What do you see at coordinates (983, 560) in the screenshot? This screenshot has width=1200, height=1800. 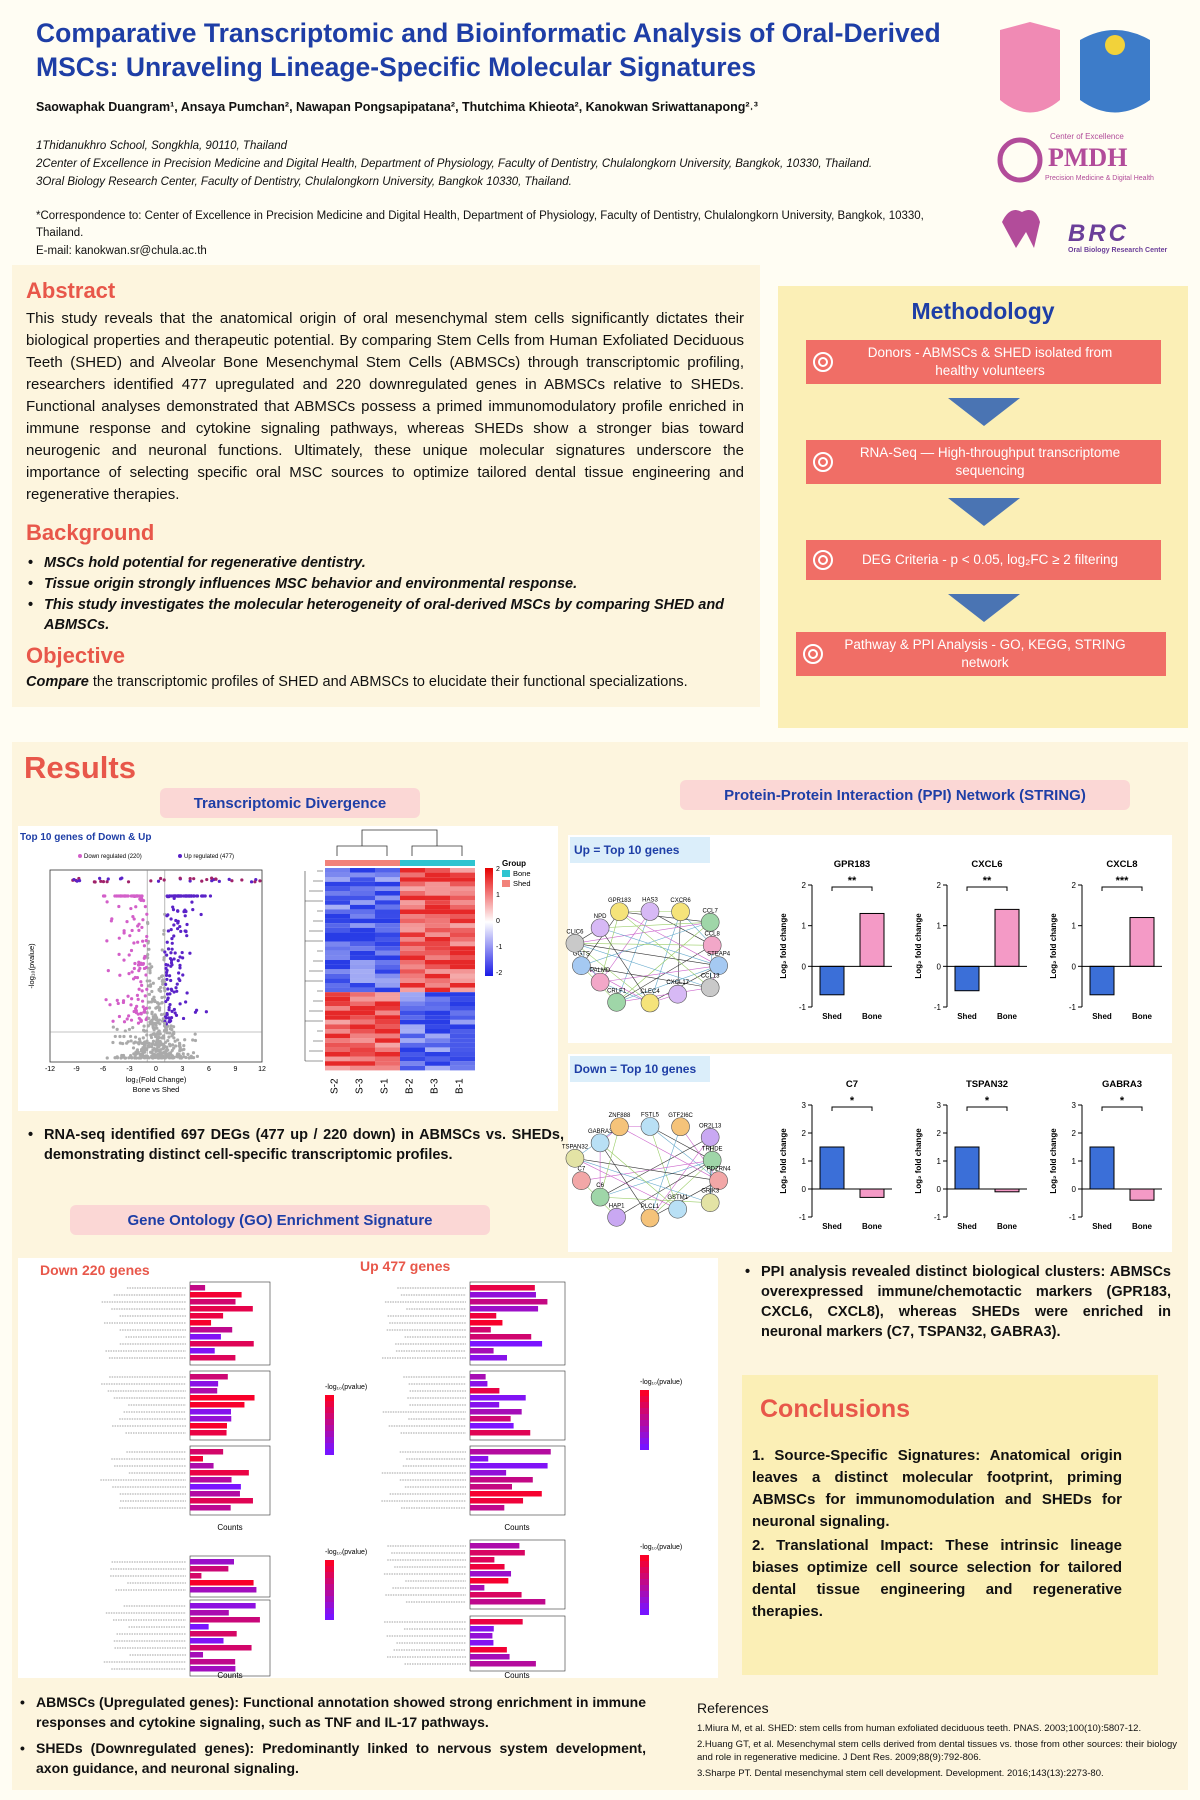 I see `step-box` at bounding box center [983, 560].